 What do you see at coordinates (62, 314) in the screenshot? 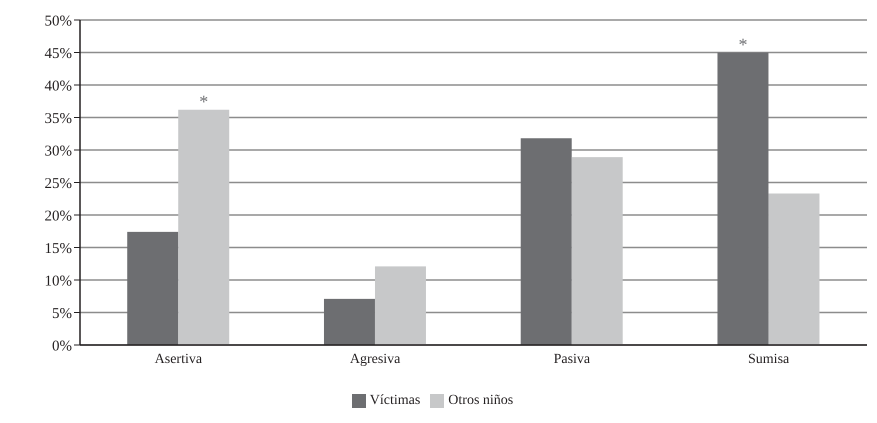
I see `y-tick-label: 5%` at bounding box center [62, 314].